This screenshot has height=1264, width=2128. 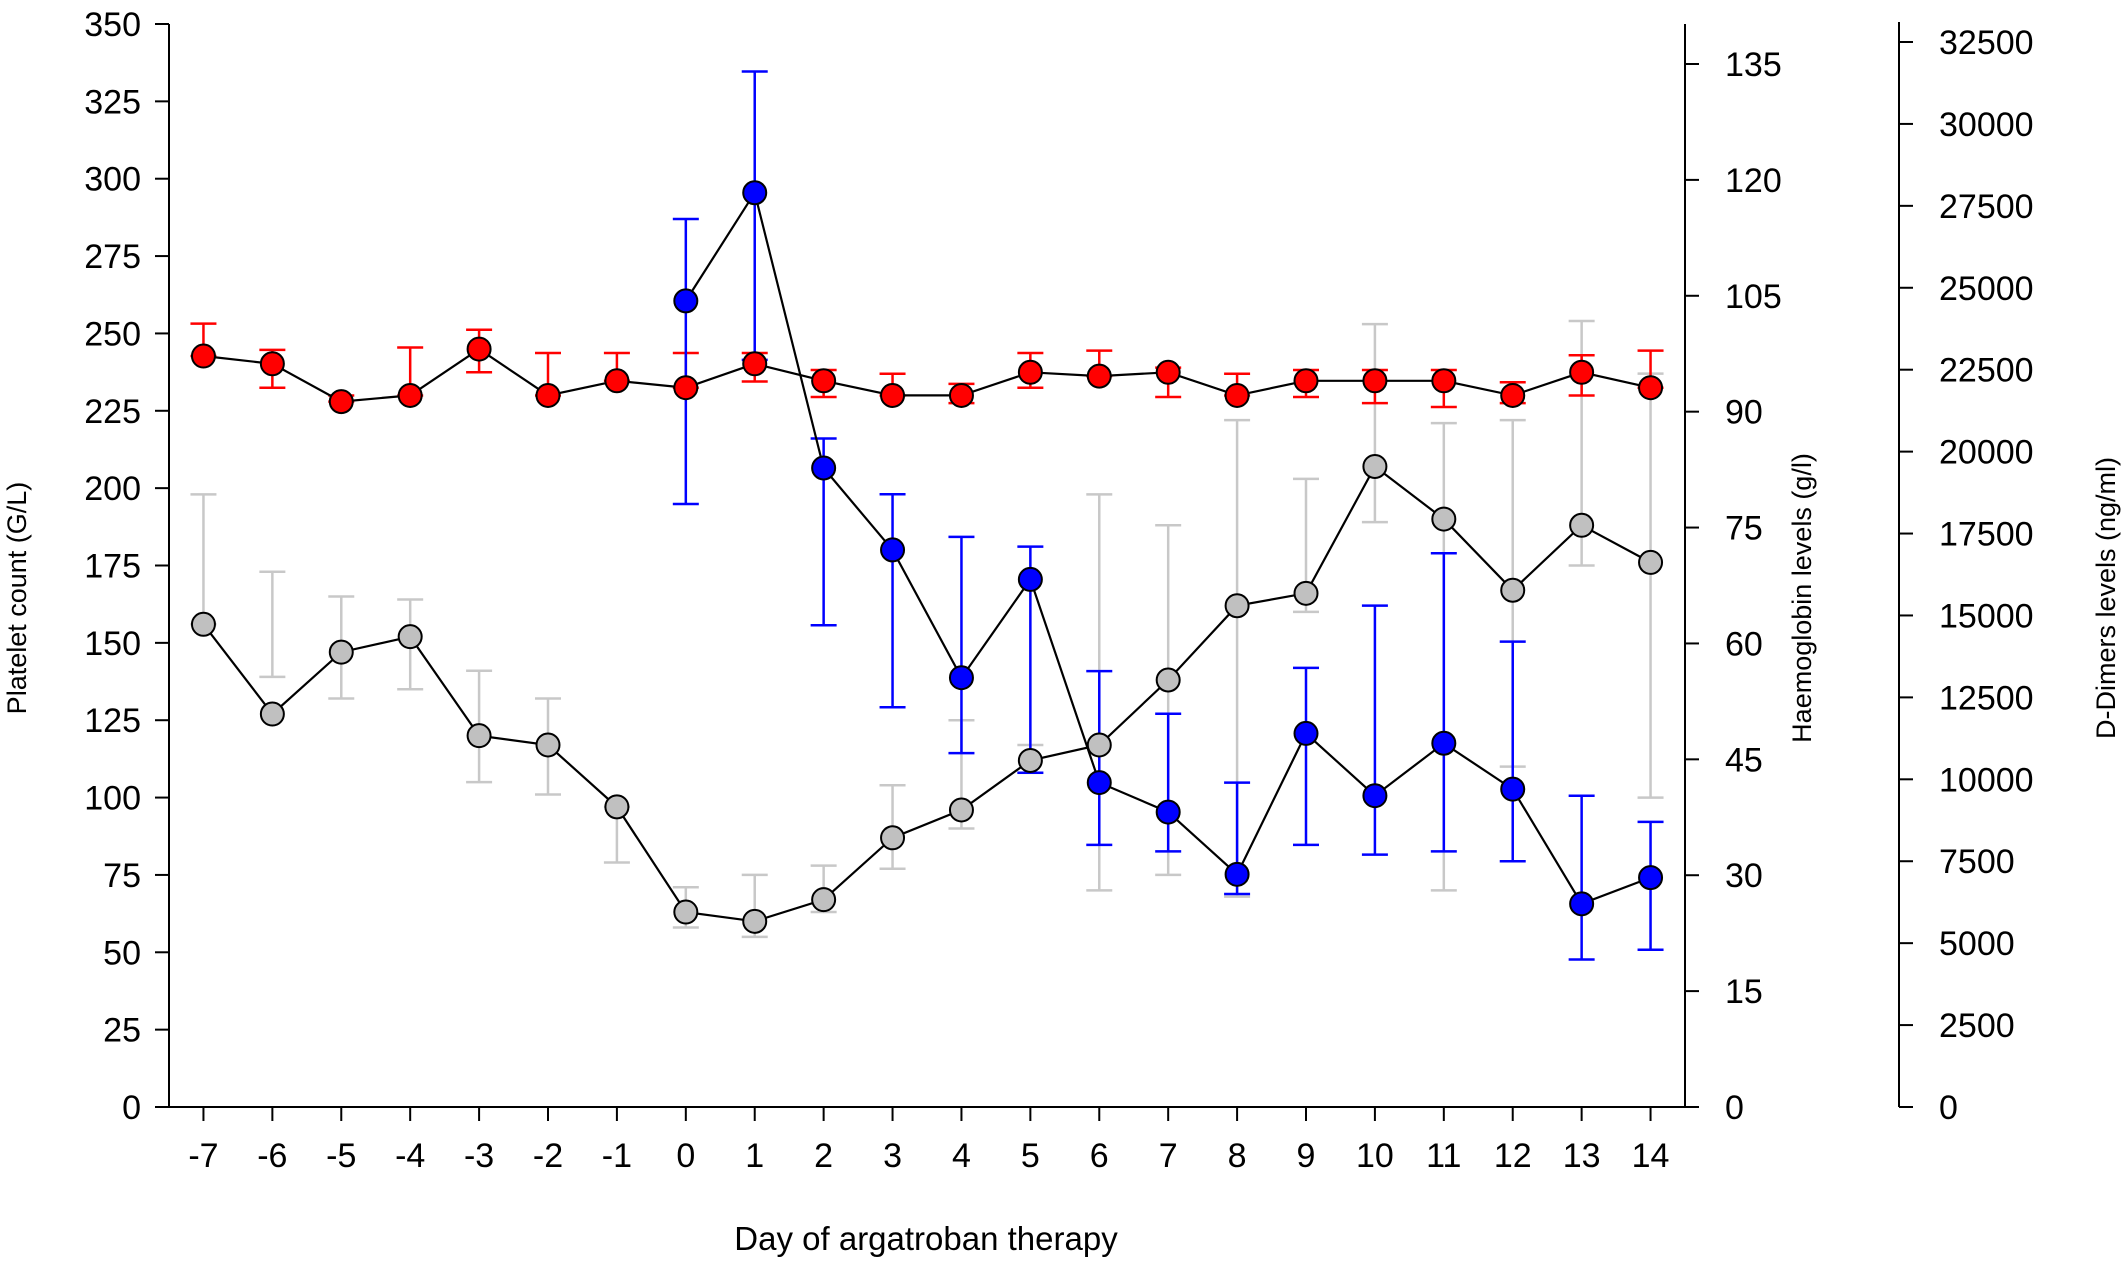 I want to click on x-axis-tick-label: 5, so click(x=1030, y=1156).